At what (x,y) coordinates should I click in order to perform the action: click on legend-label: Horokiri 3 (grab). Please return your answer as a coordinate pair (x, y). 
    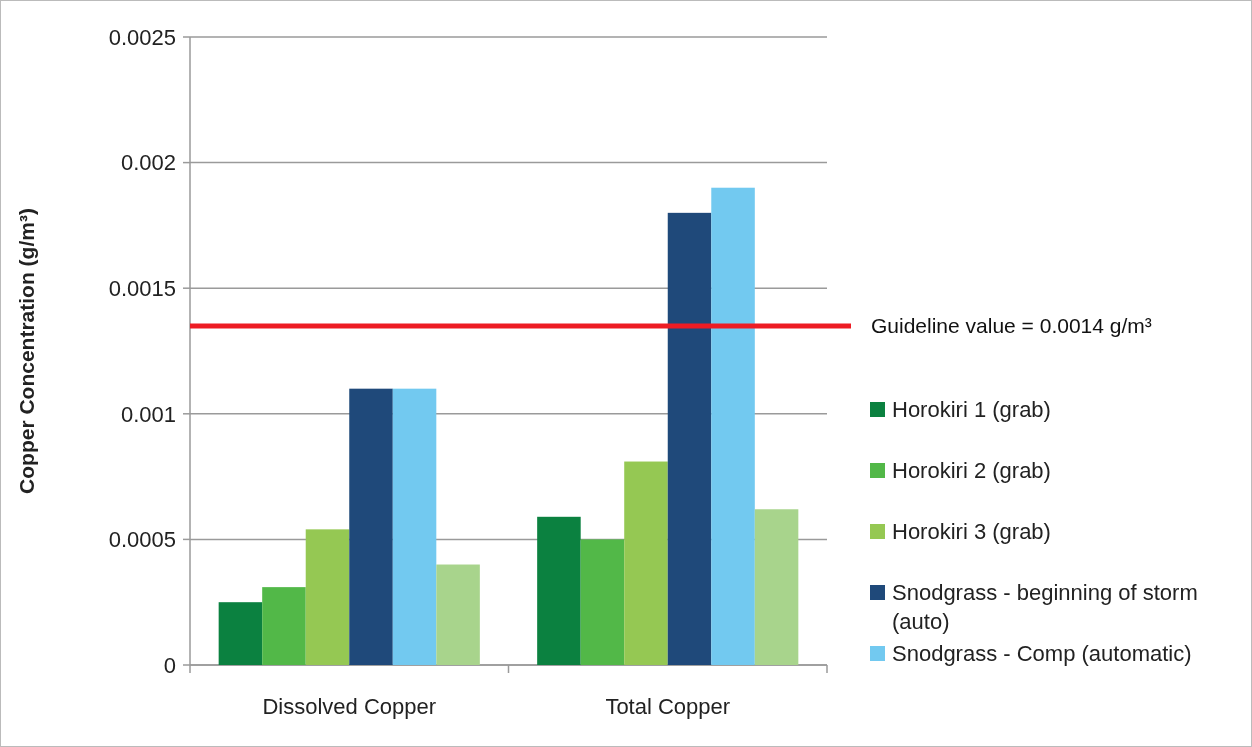
    Looking at the image, I should click on (971, 531).